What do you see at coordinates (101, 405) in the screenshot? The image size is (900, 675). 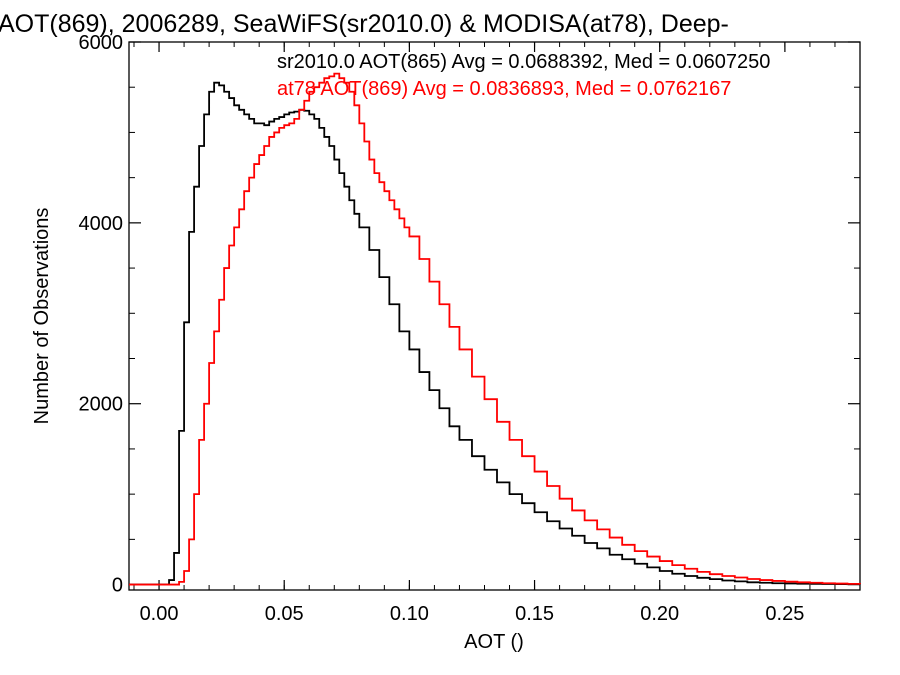 I see `y-tick-label: 2000` at bounding box center [101, 405].